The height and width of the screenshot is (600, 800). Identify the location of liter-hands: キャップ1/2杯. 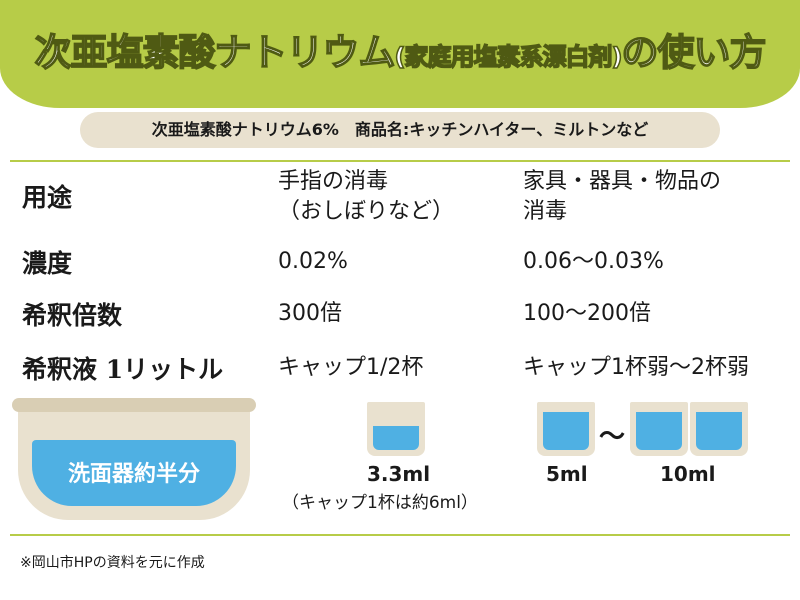
(351, 367).